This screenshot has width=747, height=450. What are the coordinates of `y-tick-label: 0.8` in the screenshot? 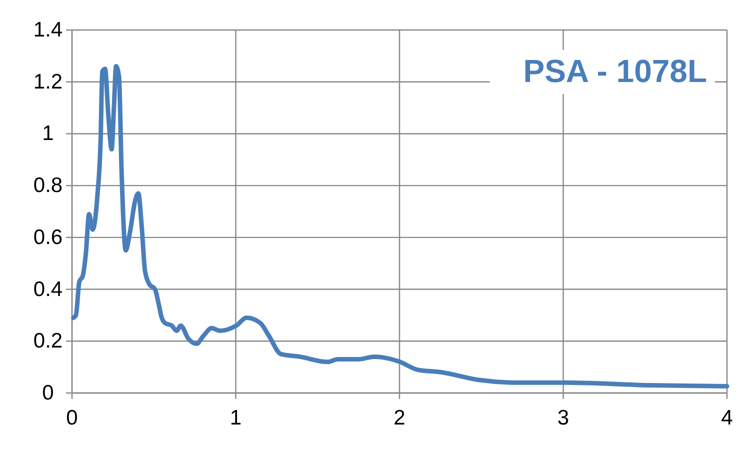 It's located at (48, 186).